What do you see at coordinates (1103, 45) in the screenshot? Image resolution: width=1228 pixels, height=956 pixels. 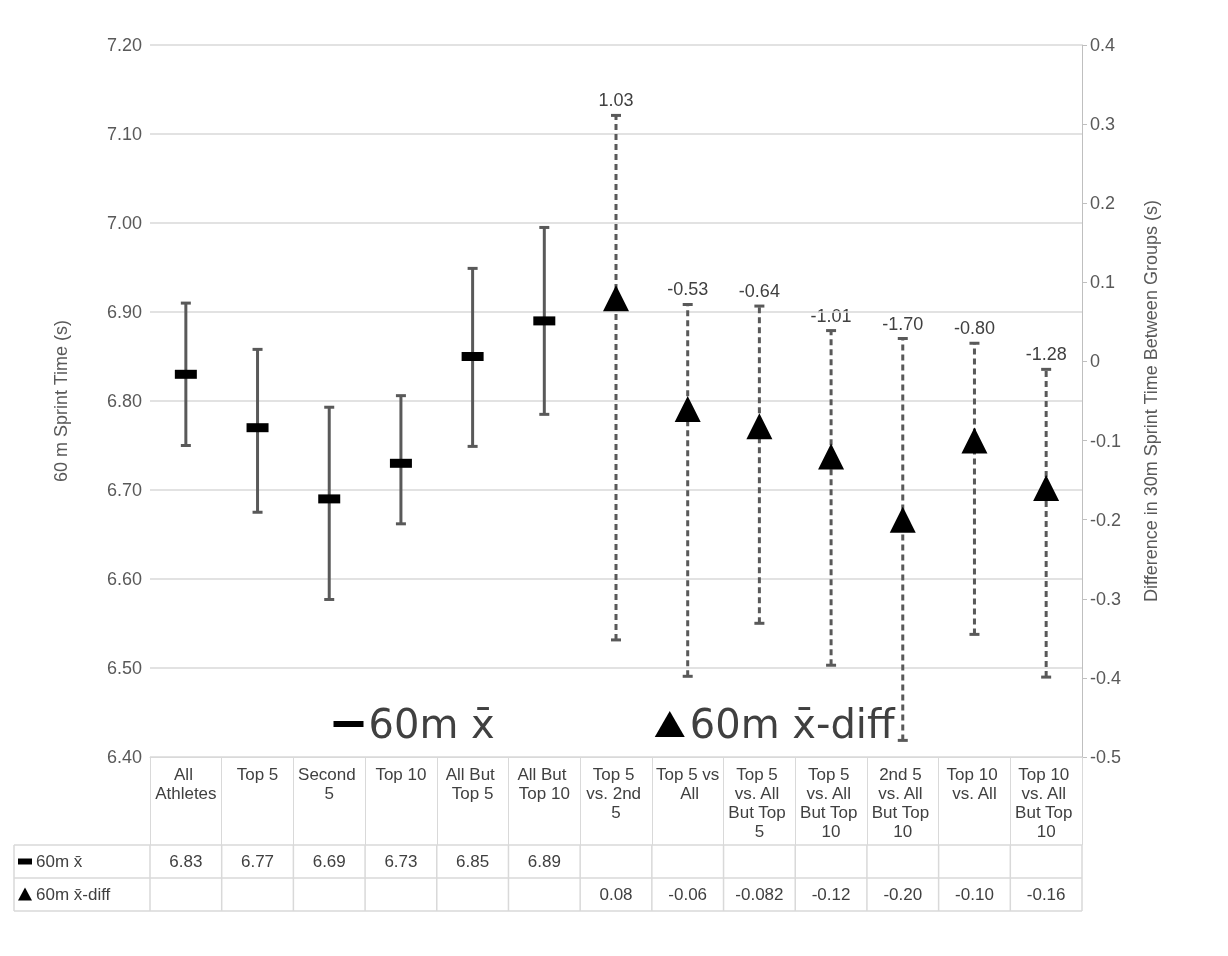 I see `y2-tick-label: 0.4` at bounding box center [1103, 45].